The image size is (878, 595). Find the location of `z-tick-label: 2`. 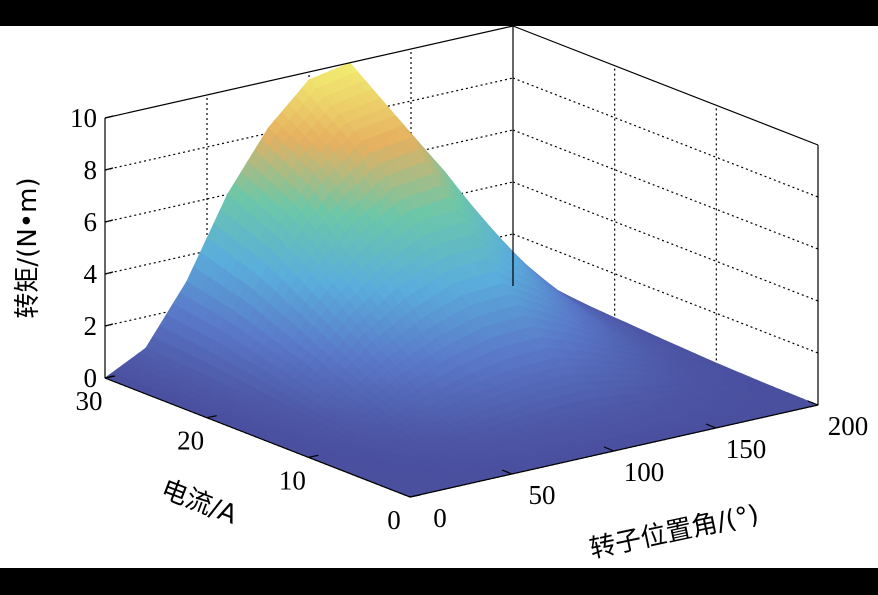

z-tick-label: 2 is located at coordinates (91, 326).